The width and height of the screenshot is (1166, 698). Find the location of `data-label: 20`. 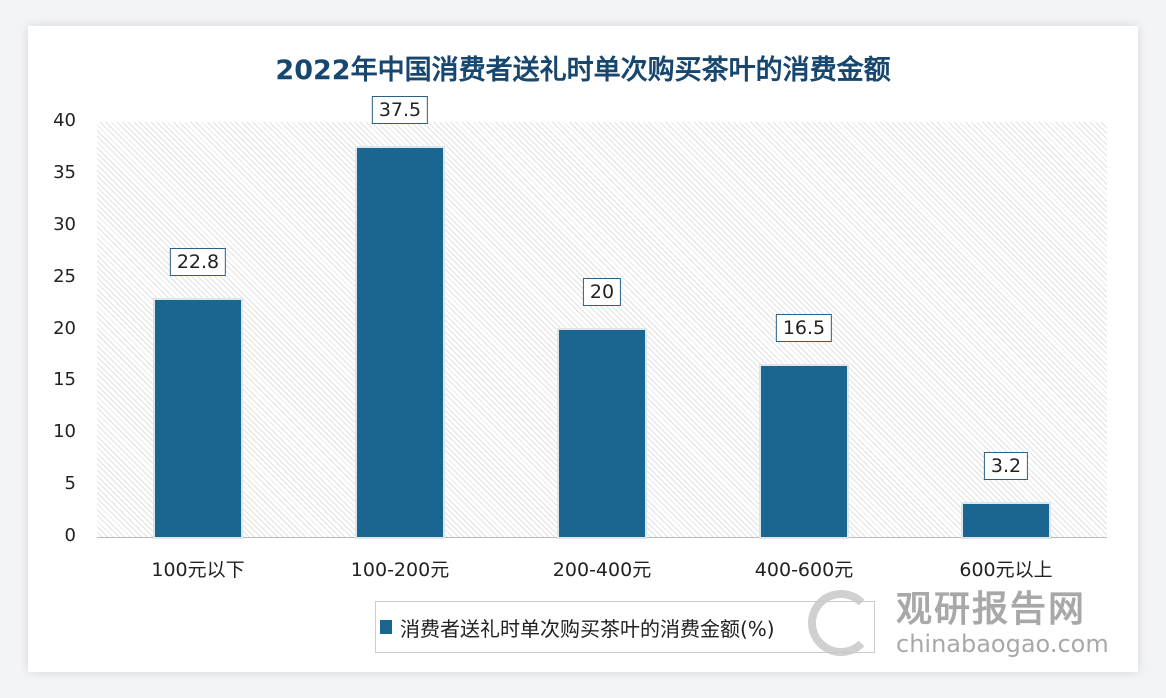

data-label: 20 is located at coordinates (602, 291).